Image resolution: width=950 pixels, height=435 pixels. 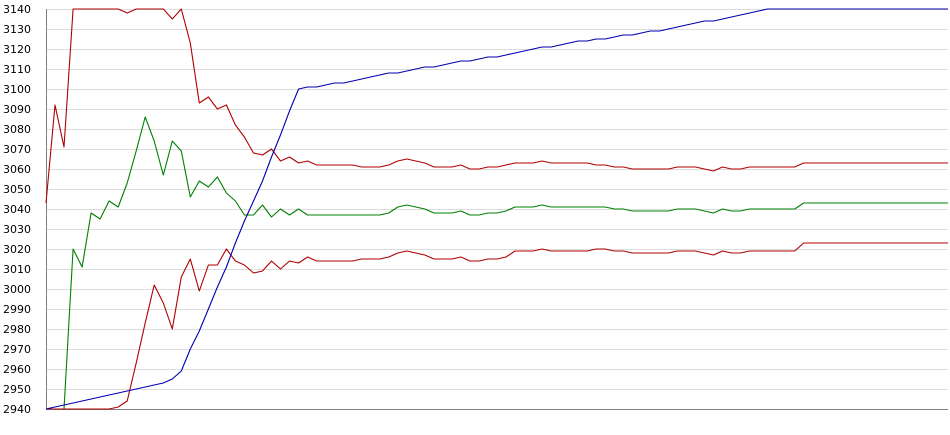 What do you see at coordinates (17, 149) in the screenshot?
I see `y-tick-label: 3070` at bounding box center [17, 149].